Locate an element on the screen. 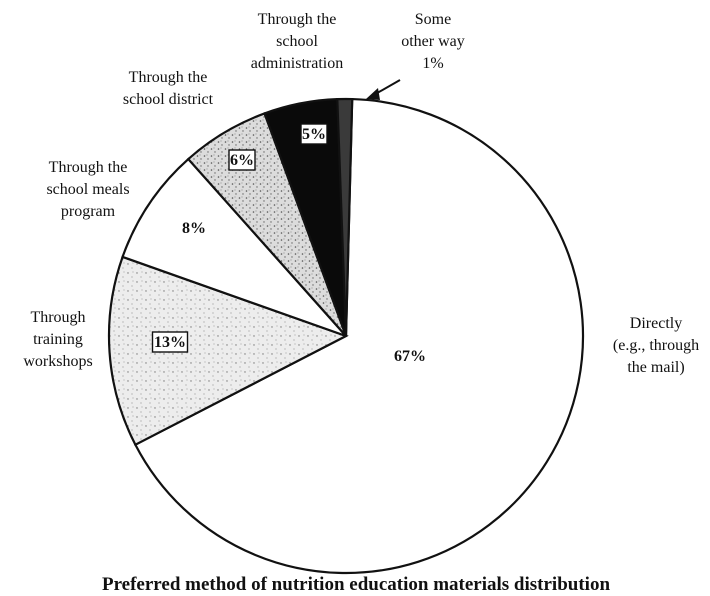 The image size is (710, 596). category-label: Through the school meals program is located at coordinates (87, 189).